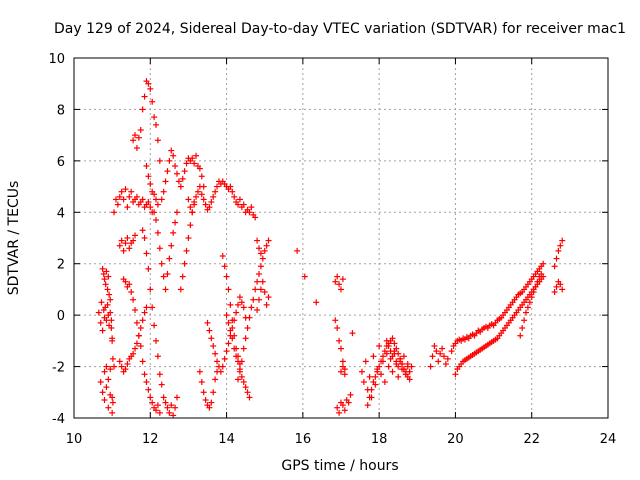 The image size is (640, 480). Describe the element at coordinates (61, 316) in the screenshot. I see `y-tick-label: 0` at that location.